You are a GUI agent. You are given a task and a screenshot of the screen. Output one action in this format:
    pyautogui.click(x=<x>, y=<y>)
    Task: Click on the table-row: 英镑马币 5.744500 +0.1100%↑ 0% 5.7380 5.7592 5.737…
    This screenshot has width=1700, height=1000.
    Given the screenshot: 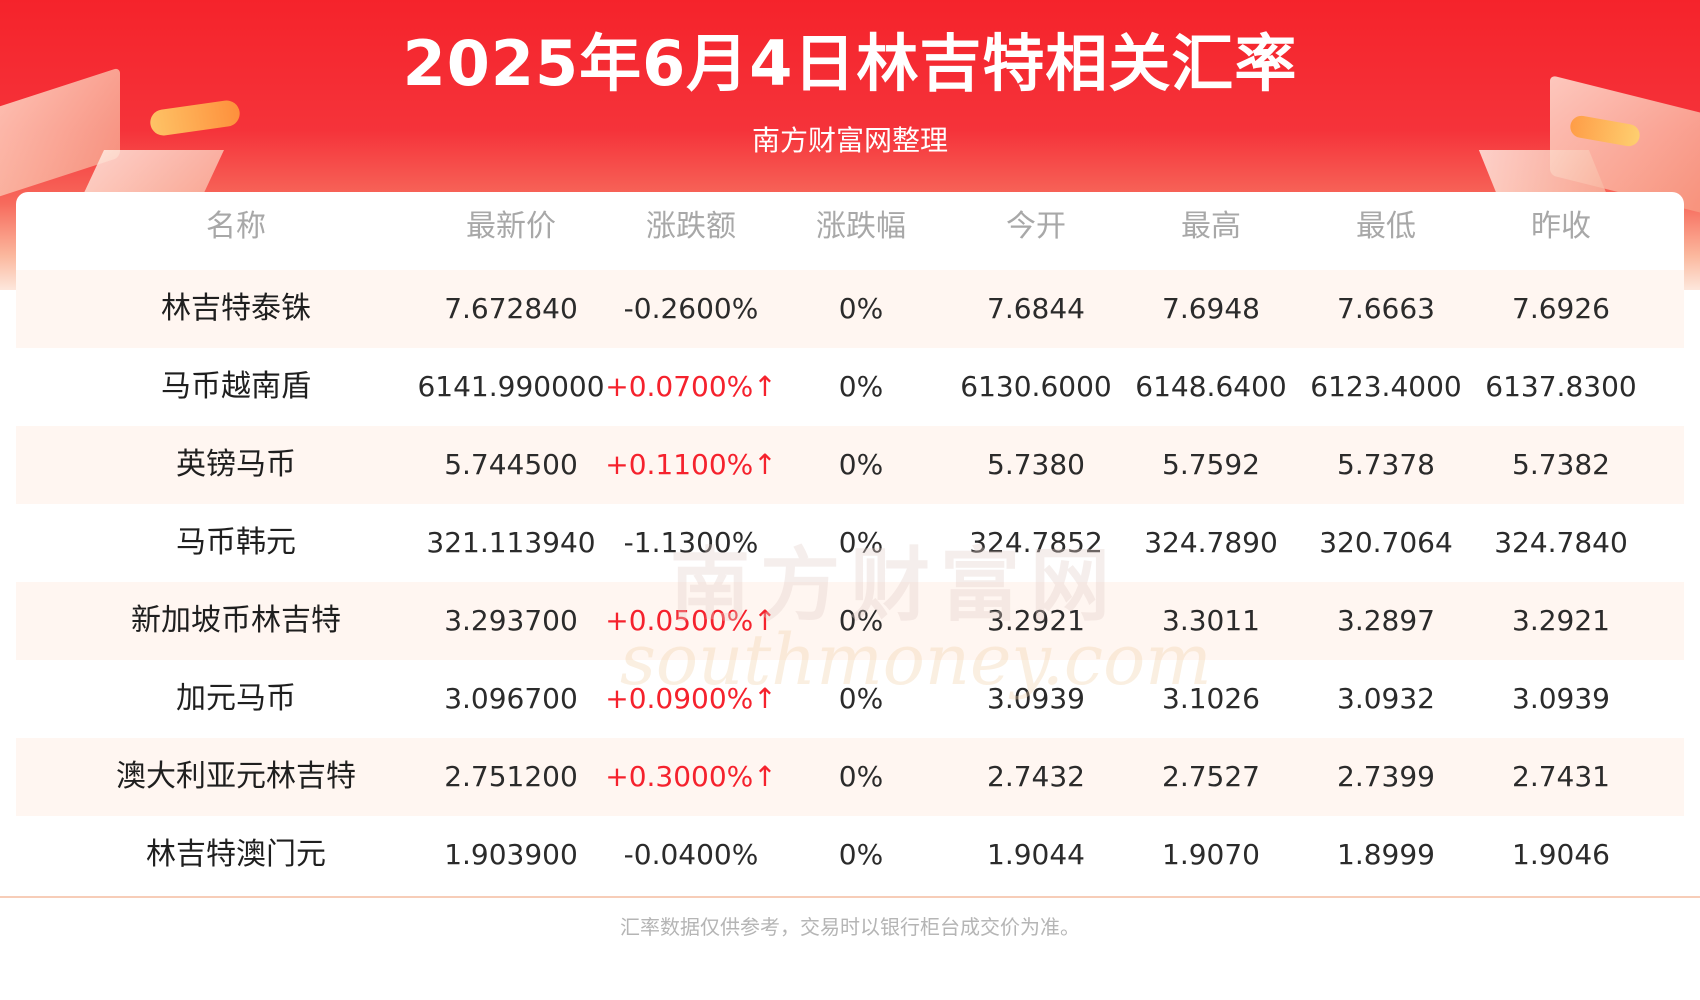 What is the action you would take?
    pyautogui.click(x=850, y=465)
    